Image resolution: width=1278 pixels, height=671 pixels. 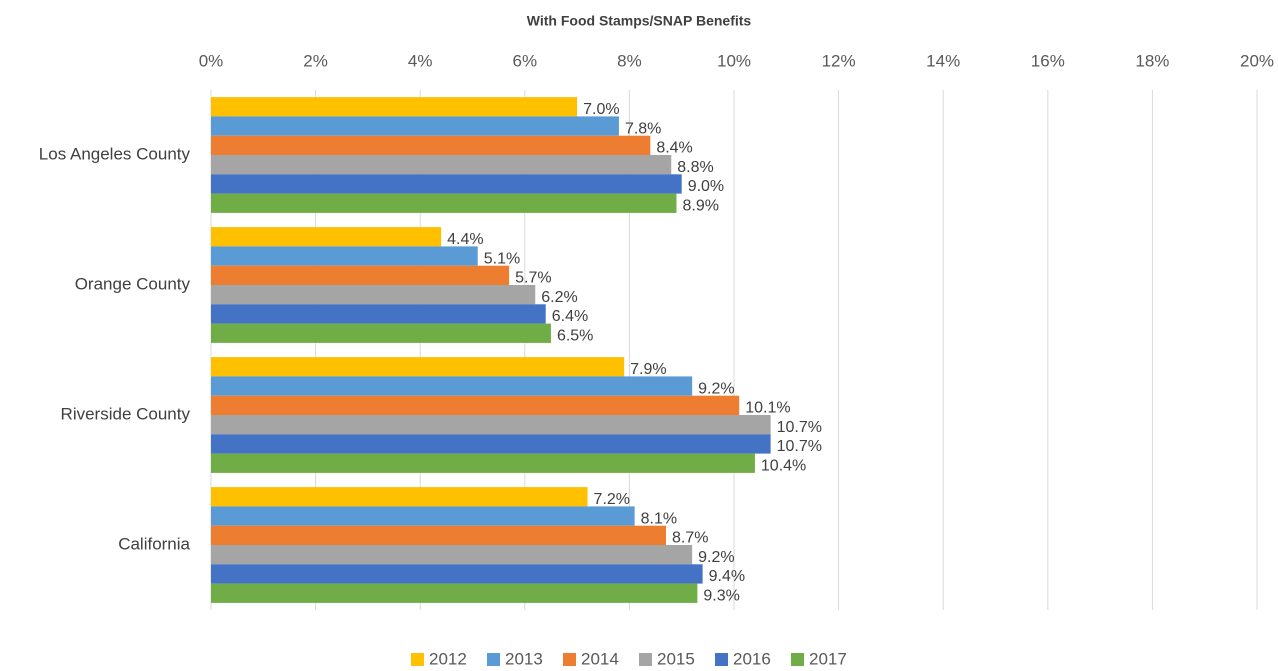 What do you see at coordinates (659, 518) in the screenshot?
I see `value-label: 8.1%` at bounding box center [659, 518].